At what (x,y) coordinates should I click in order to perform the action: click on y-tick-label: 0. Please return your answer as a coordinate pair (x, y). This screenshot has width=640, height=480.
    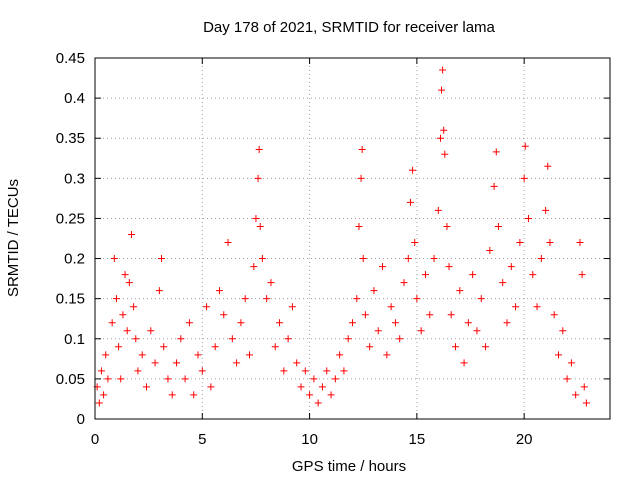
    Looking at the image, I should click on (81, 419).